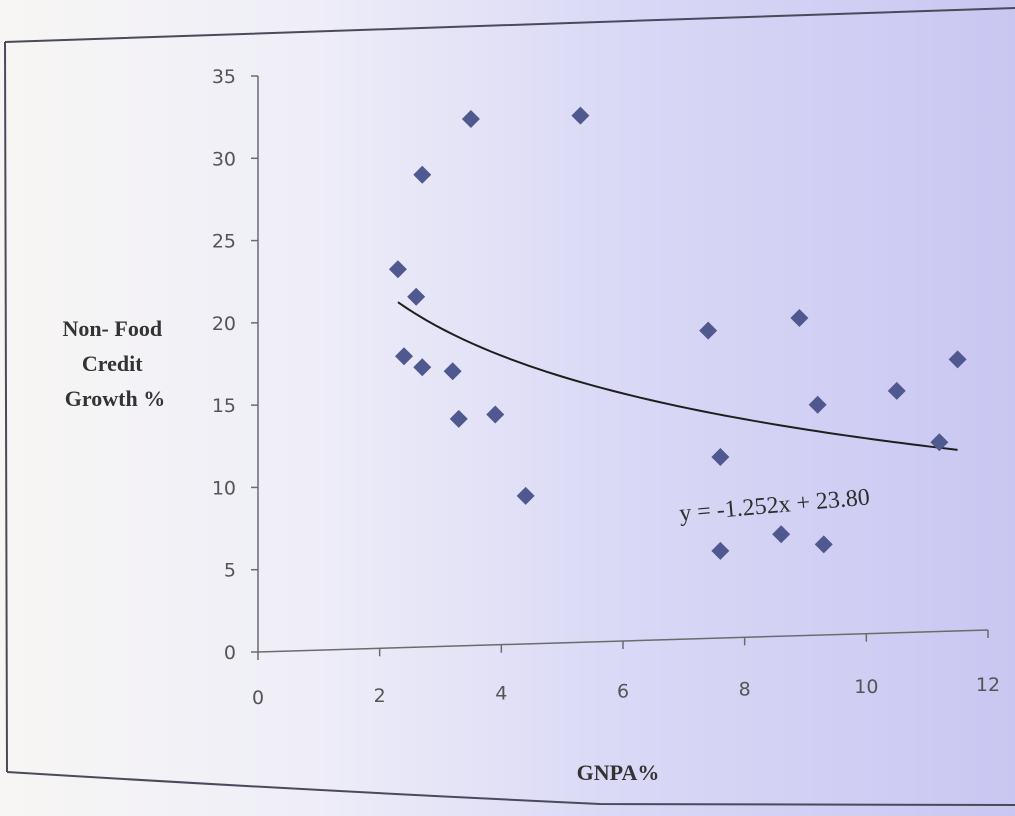  I want to click on x-axis-title: GNPA%, so click(618, 772).